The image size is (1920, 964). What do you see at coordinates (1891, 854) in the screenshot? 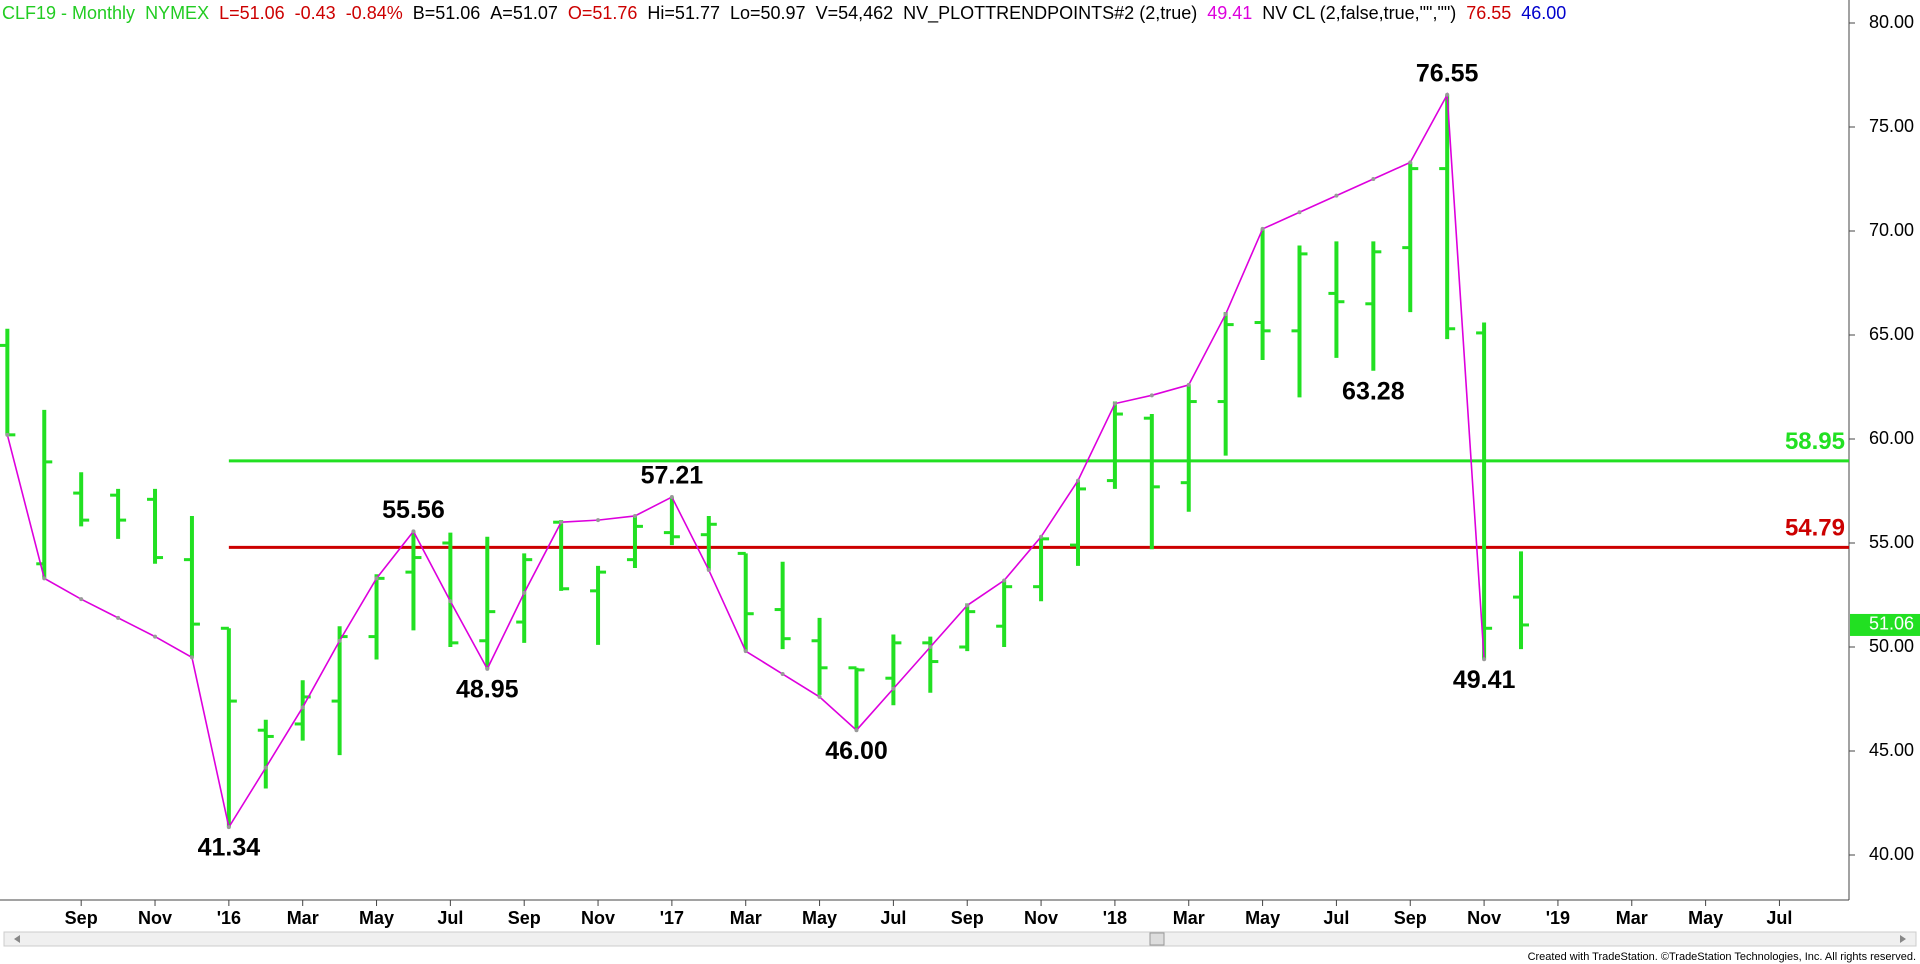
I see `y-tick-label: 40.00` at bounding box center [1891, 854].